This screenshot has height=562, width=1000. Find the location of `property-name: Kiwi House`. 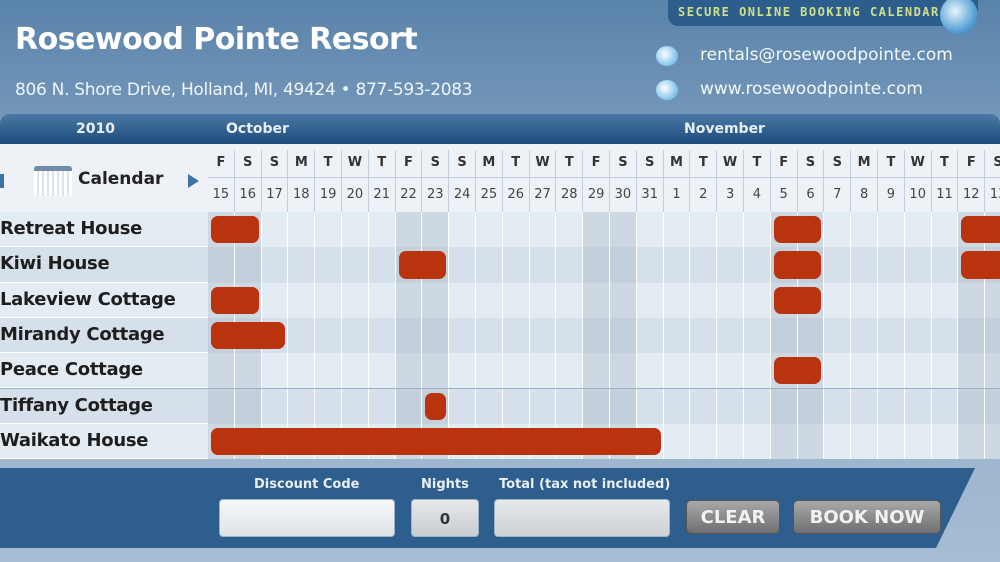

property-name: Kiwi House is located at coordinates (55, 264).